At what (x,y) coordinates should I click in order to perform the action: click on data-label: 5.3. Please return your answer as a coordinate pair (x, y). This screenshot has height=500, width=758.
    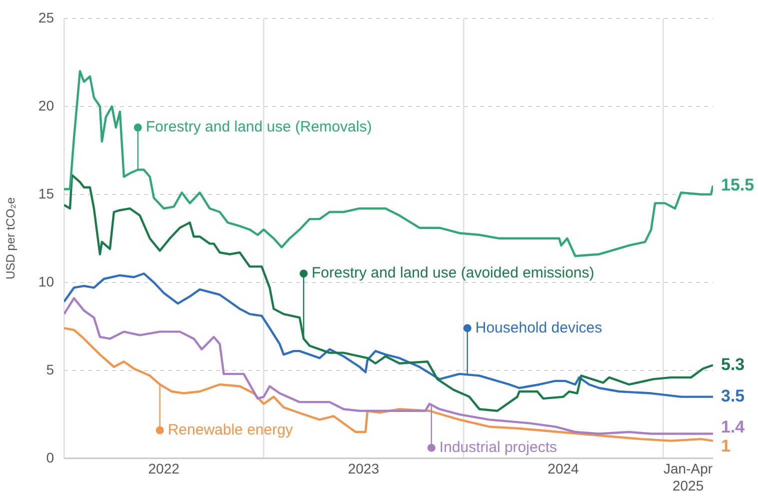
    Looking at the image, I should click on (733, 364).